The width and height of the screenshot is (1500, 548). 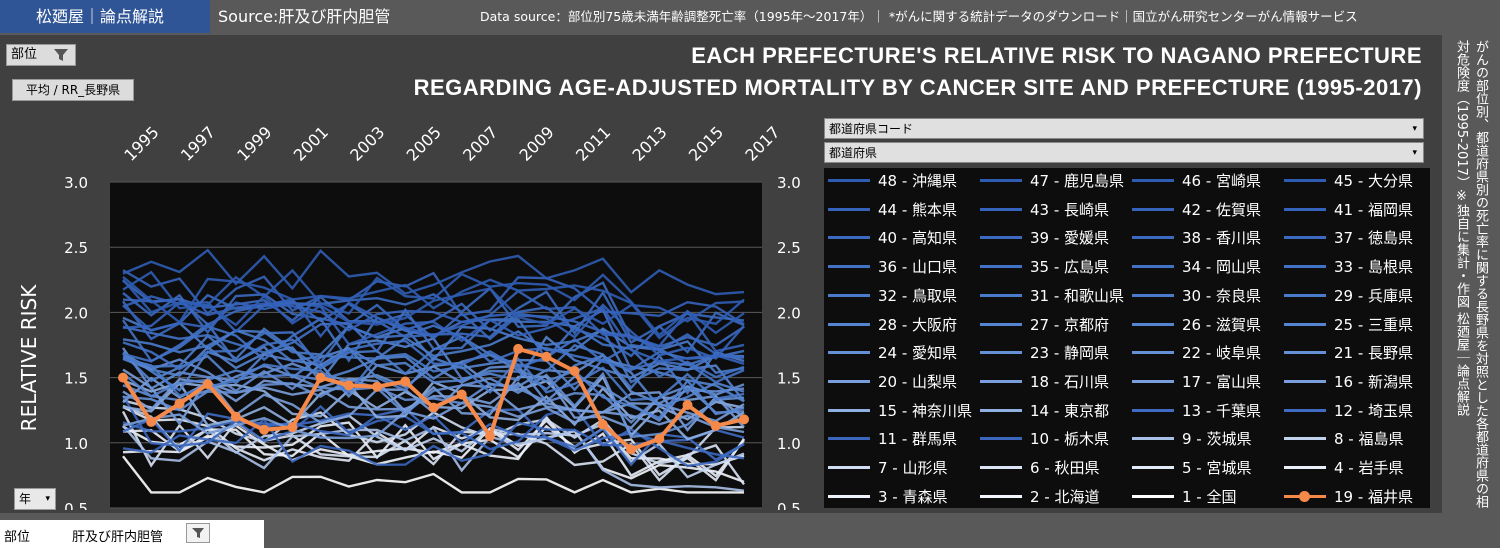 What do you see at coordinates (76, 342) in the screenshot?
I see `y-ticks-left: 3.0 2.5 2.0 1.5 1.0 0.5` at bounding box center [76, 342].